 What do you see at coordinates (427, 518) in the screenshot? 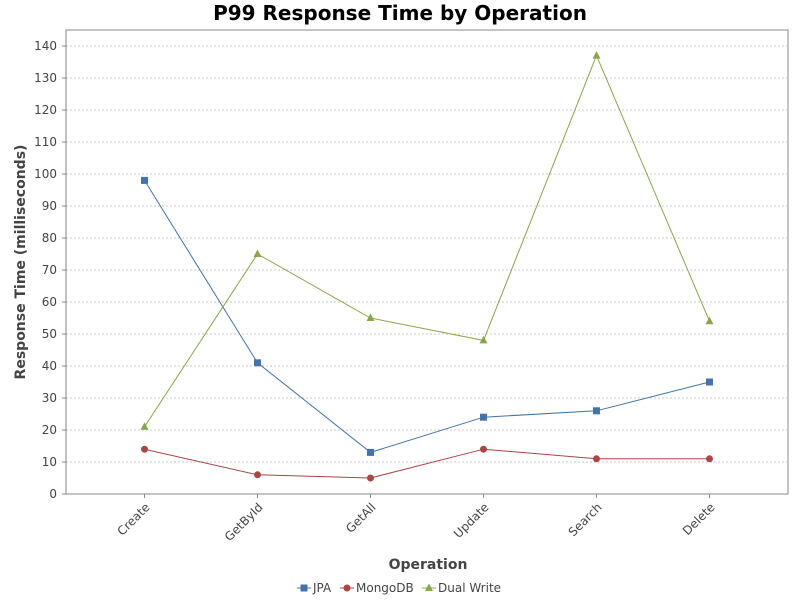
I see `x-axis: Create GetById GetAll Update Search Delete` at bounding box center [427, 518].